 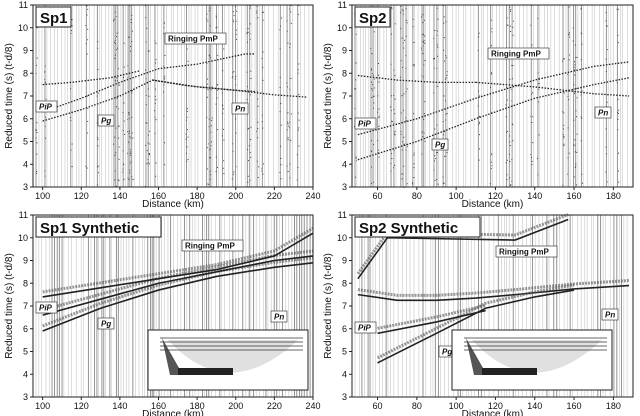 What do you see at coordinates (373, 18) in the screenshot?
I see `panel-title: Sp2` at bounding box center [373, 18].